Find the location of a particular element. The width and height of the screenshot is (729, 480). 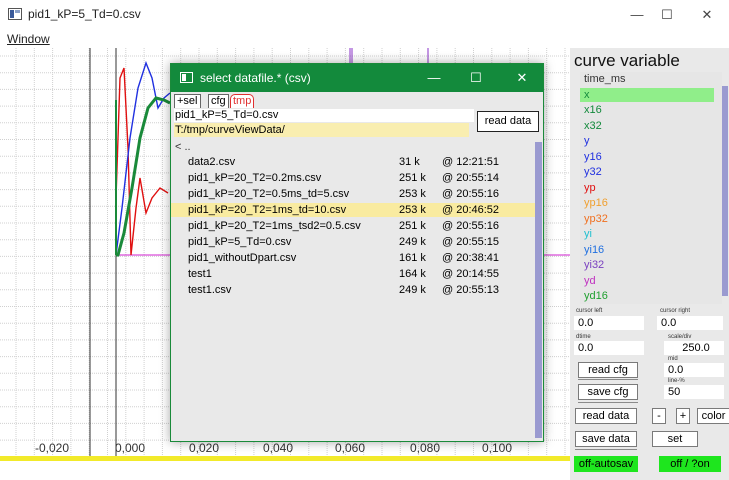

variable-item: y is located at coordinates (587, 141).